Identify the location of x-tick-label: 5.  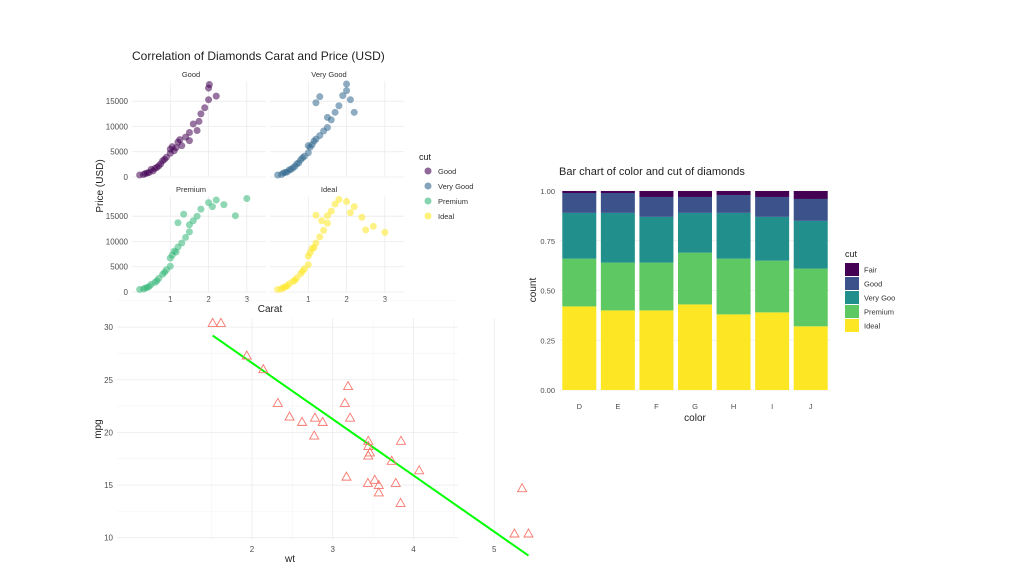
(494, 549).